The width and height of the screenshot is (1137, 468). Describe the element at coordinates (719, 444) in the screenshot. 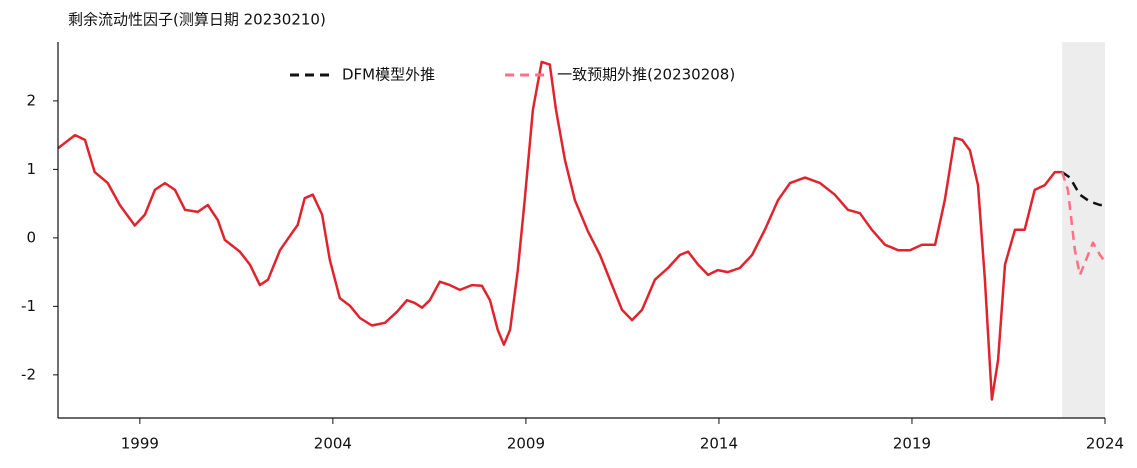

I see `x-tick-label: 2014` at that location.